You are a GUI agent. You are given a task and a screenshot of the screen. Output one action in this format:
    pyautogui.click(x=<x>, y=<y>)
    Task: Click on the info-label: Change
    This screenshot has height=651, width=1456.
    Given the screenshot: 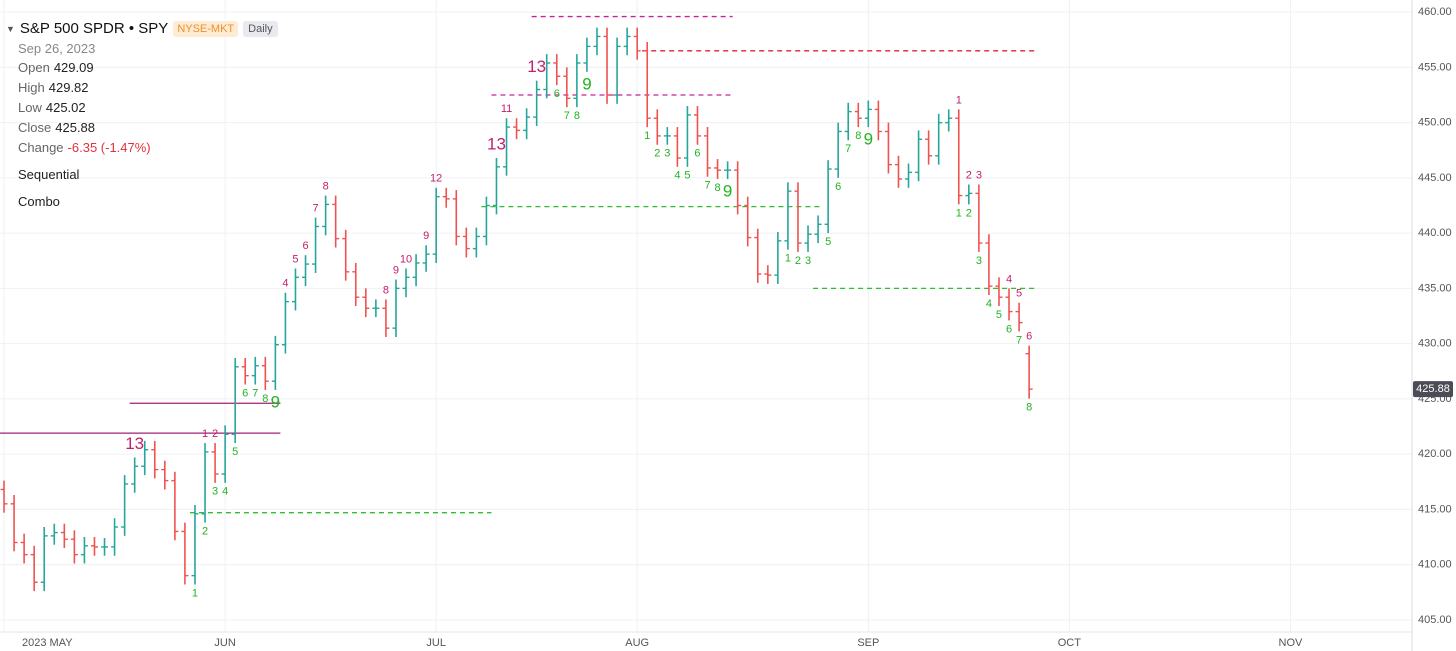 What is the action you would take?
    pyautogui.click(x=41, y=147)
    